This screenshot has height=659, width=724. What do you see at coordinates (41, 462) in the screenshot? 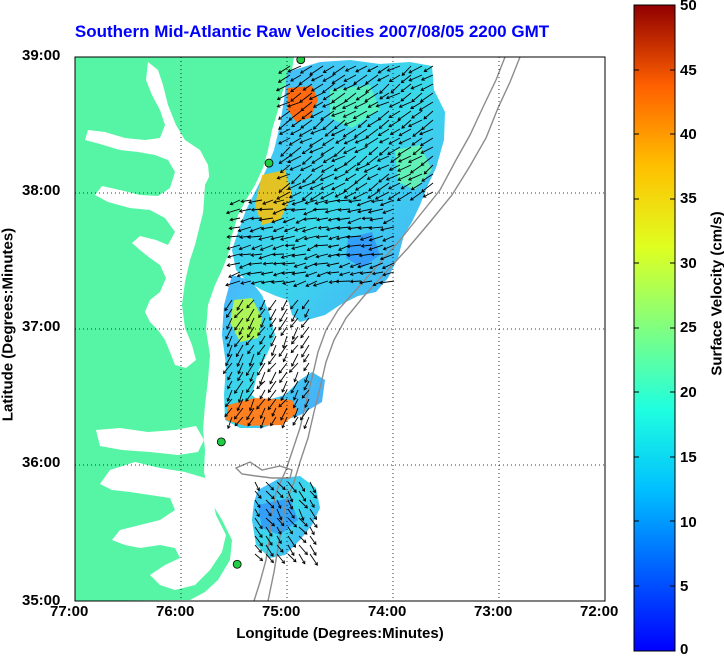
I see `y-tick-label: 36:00` at bounding box center [41, 462].